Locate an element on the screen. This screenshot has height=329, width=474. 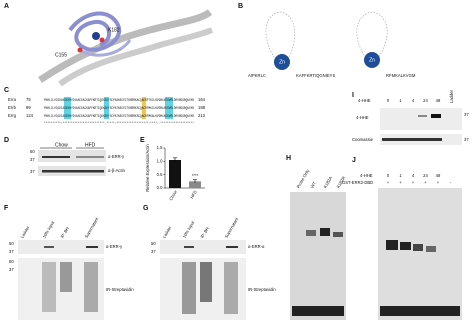
y-tick-label: 1.0 is located at coordinates (160, 160).